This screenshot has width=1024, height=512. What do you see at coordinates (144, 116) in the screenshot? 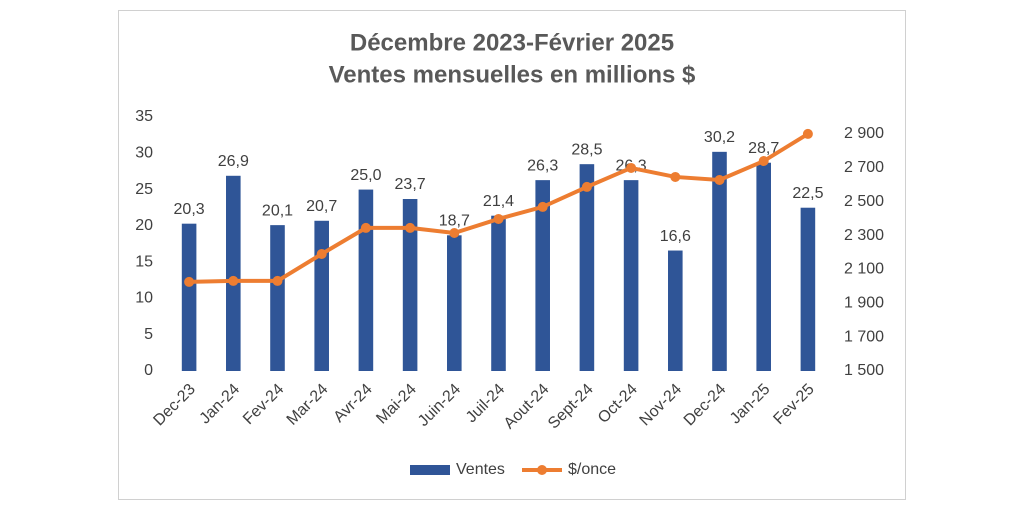
I see `y-tick-label: 35` at bounding box center [144, 116].